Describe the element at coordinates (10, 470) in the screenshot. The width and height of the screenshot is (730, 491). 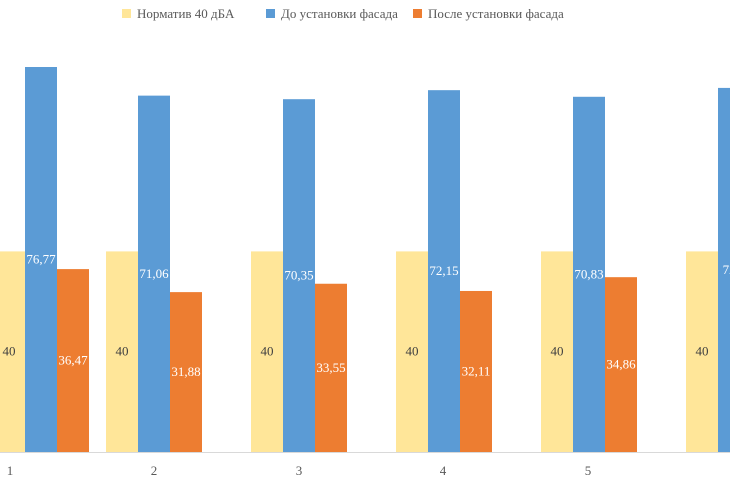
I see `x-tick-label: 1` at that location.